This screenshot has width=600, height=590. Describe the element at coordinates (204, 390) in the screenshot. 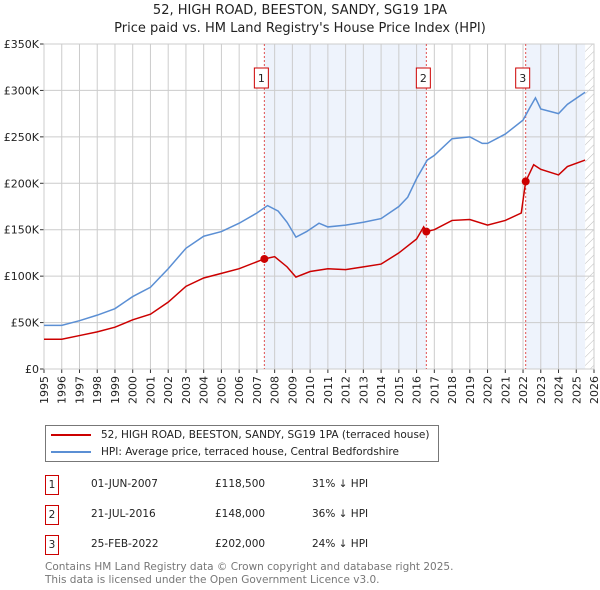

I see `x-tick-label: 2004` at that location.